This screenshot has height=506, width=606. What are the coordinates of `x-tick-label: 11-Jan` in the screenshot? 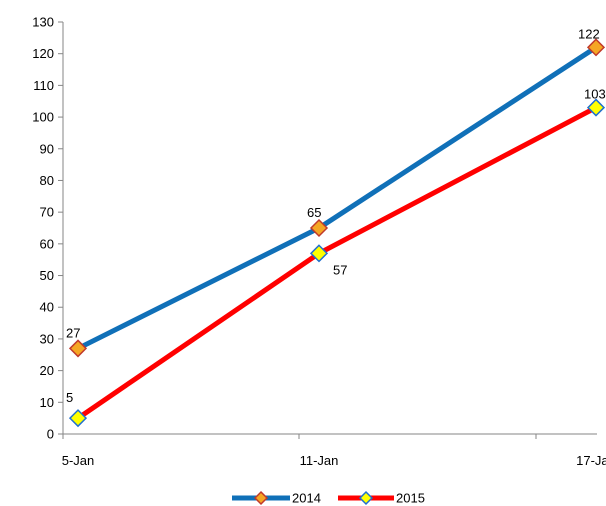 It's located at (319, 460).